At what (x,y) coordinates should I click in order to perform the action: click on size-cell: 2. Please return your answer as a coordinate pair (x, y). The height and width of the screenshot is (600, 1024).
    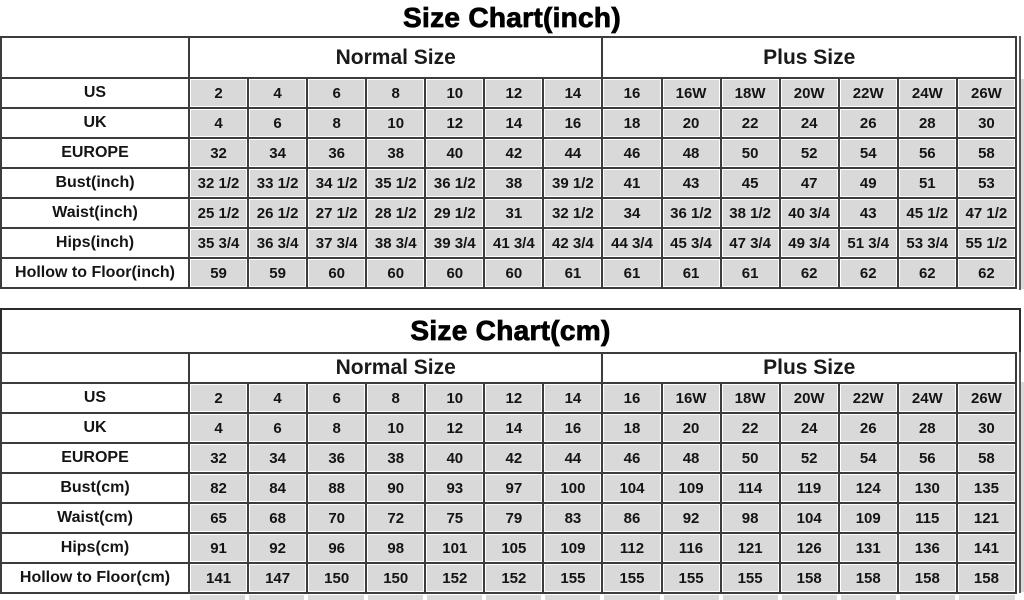
    Looking at the image, I should click on (218, 398).